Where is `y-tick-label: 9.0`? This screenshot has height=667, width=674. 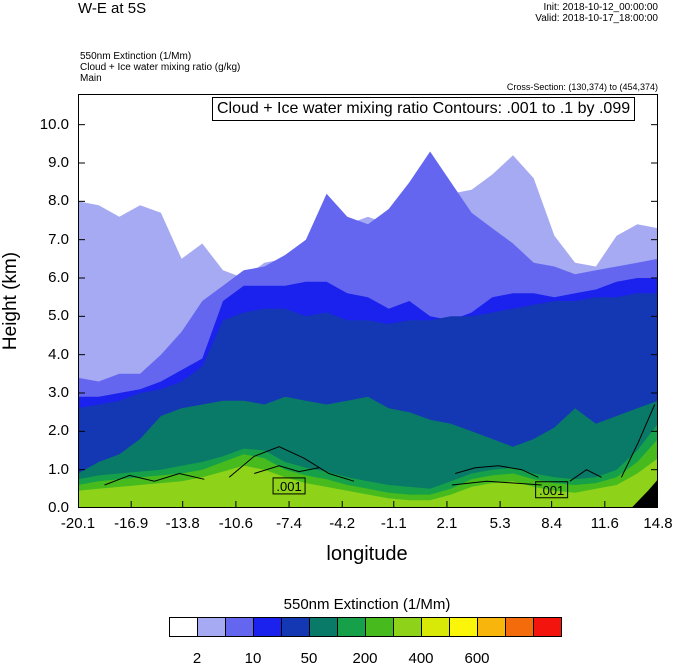 y-tick-label: 9.0 is located at coordinates (58, 162).